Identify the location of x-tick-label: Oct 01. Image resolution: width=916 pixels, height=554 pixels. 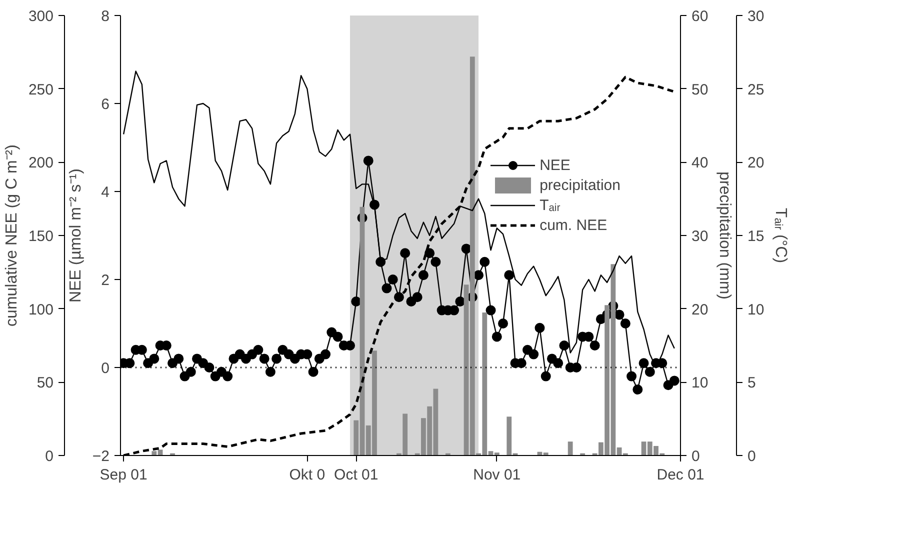
(356, 475).